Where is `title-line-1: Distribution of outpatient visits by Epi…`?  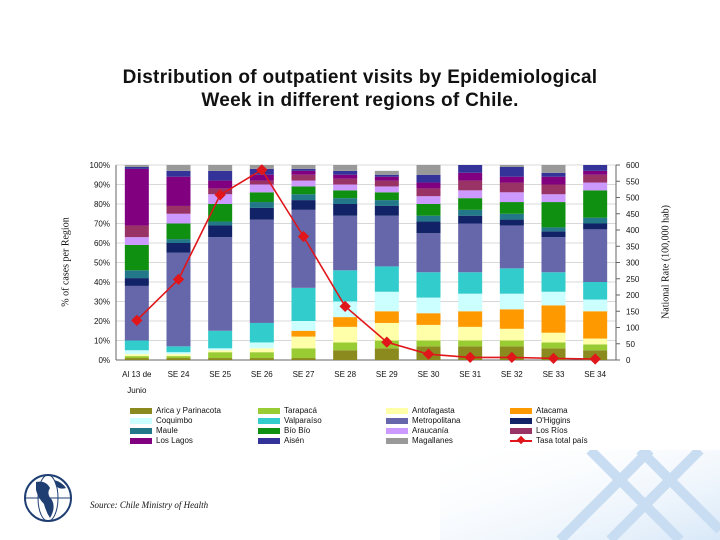 title-line-1: Distribution of outpatient visits by Epi… is located at coordinates (360, 77).